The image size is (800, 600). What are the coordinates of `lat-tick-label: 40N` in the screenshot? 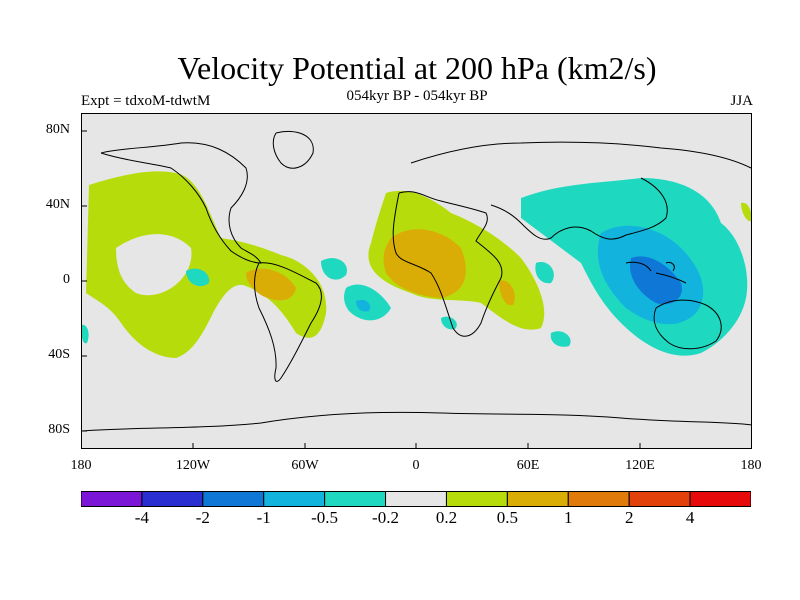 It's located at (57, 204).